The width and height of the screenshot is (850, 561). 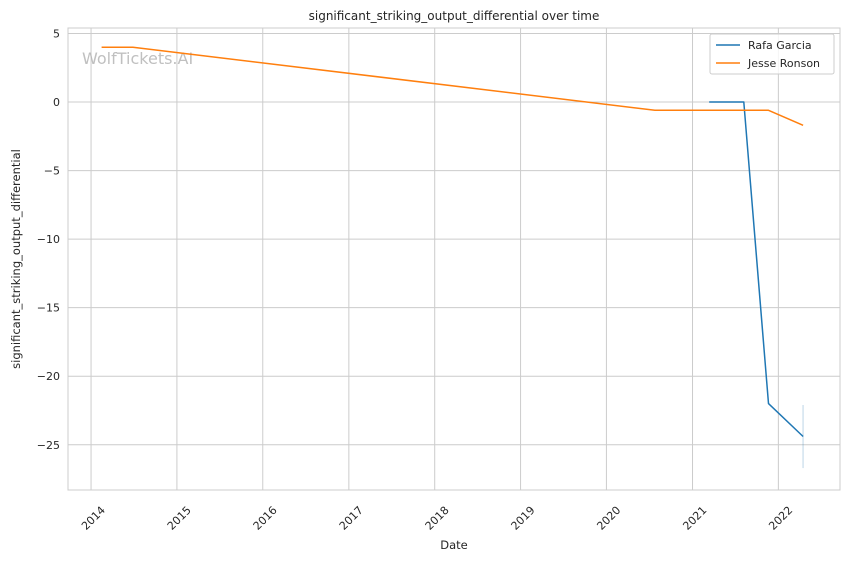 What do you see at coordinates (694, 518) in the screenshot?
I see `x-tick-label: 2021` at bounding box center [694, 518].